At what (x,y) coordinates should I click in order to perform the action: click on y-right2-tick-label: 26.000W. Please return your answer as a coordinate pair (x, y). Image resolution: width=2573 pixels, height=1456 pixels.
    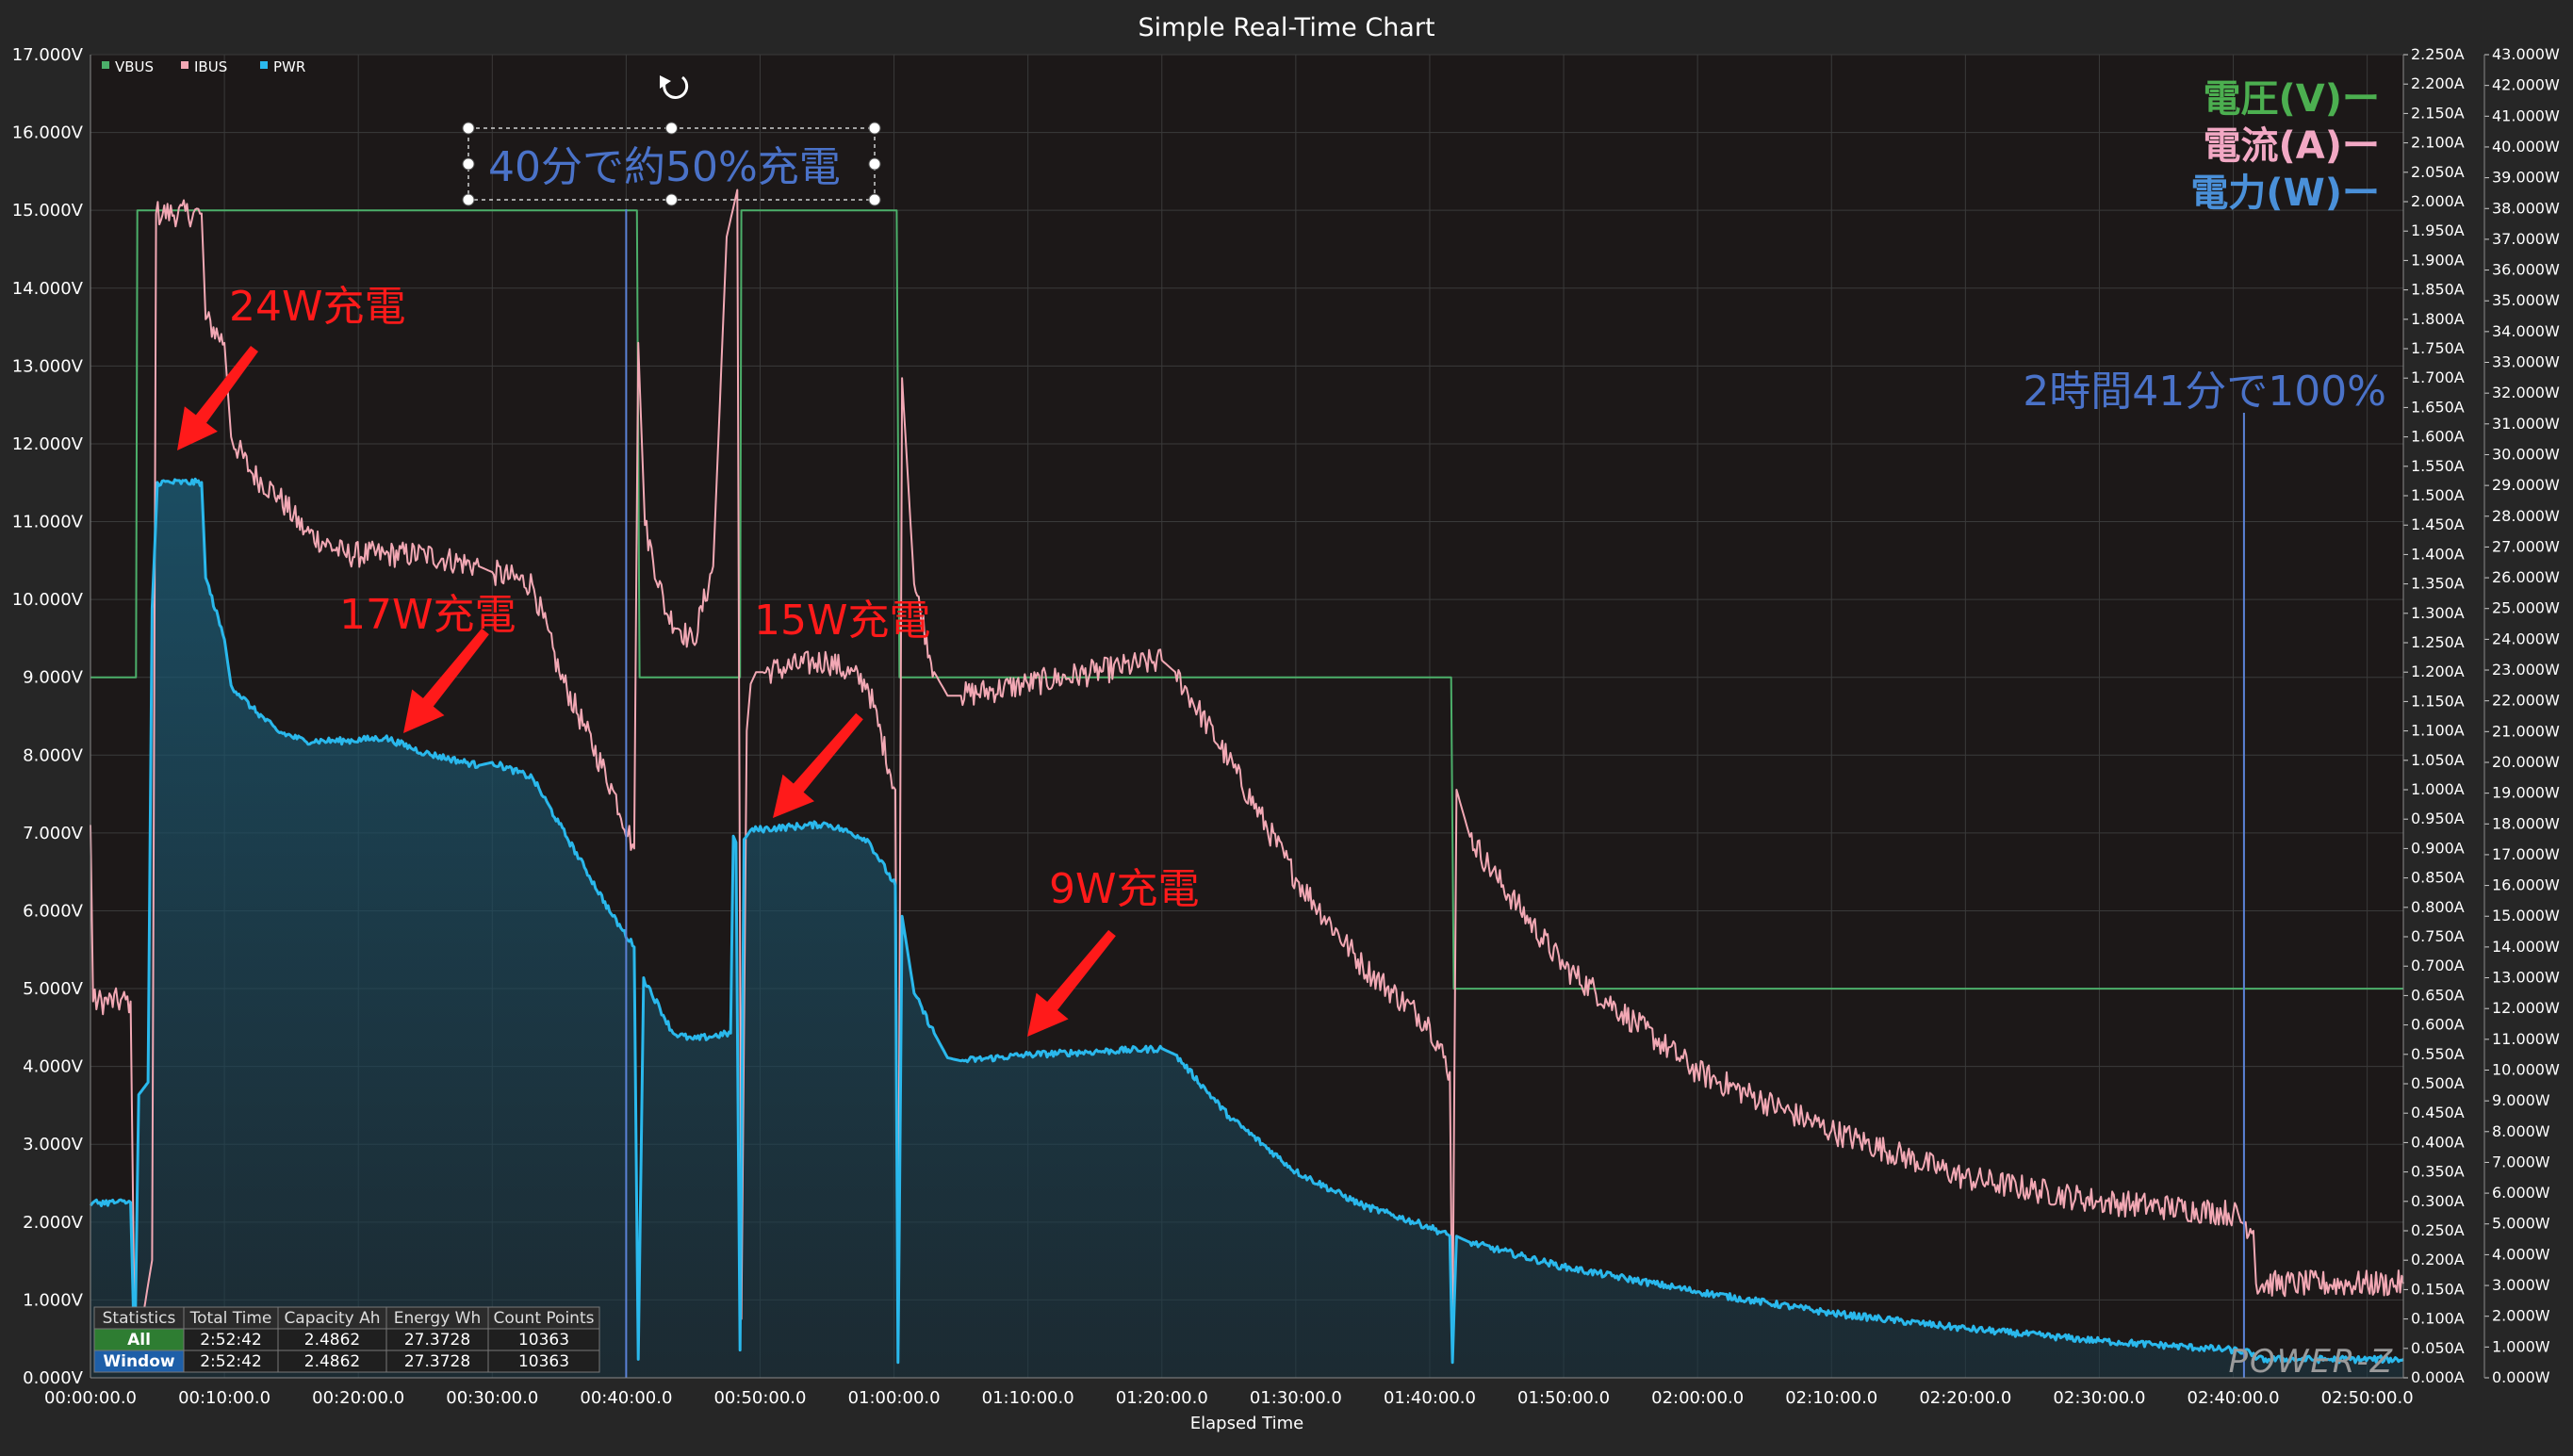
    Looking at the image, I should click on (2526, 577).